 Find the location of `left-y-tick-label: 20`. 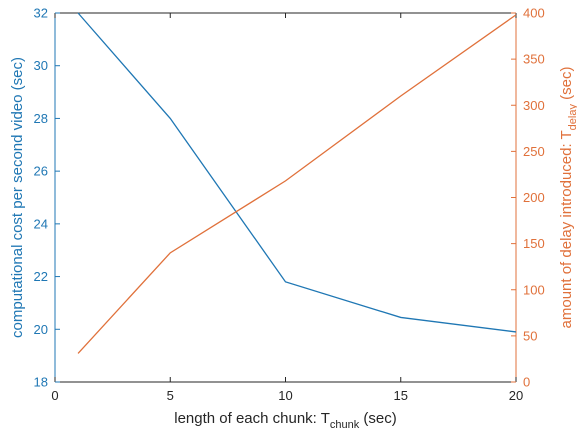

left-y-tick-label: 20 is located at coordinates (41, 329).